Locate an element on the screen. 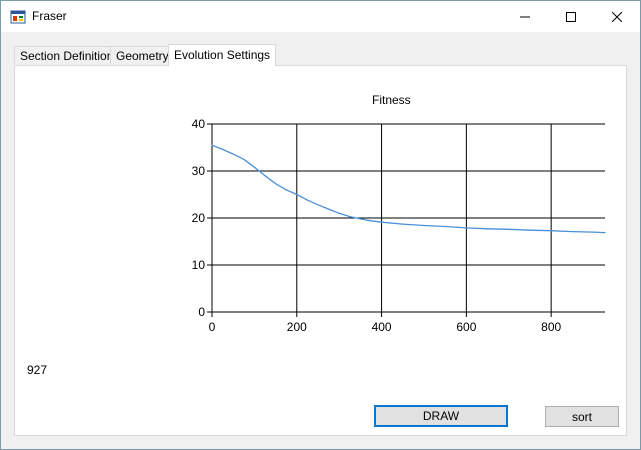  x-tick-label: 800 is located at coordinates (551, 327).